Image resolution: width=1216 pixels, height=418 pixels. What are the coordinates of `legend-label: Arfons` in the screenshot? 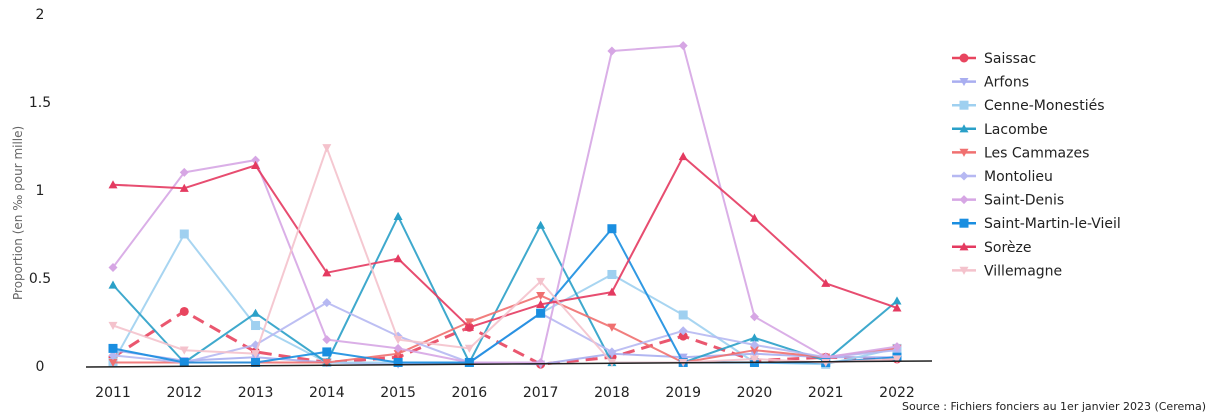 It's located at (1006, 83).